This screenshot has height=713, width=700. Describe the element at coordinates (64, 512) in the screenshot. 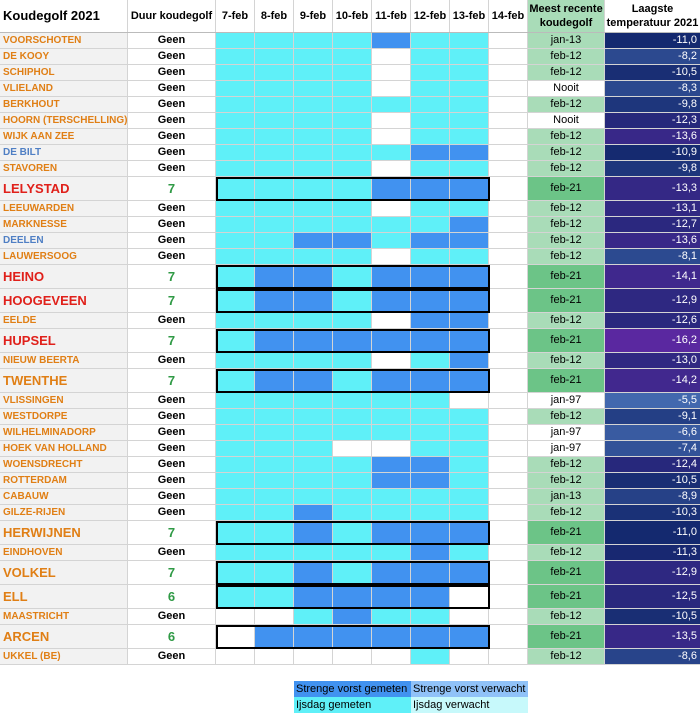

I see `station-name: GILZE-RIJEN` at that location.